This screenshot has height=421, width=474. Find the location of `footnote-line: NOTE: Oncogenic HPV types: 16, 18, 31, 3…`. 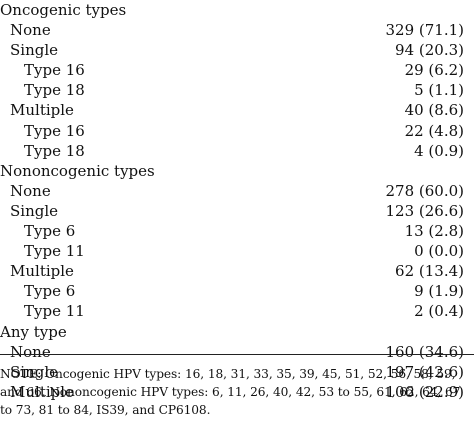

footnote-line: NOTE: Oncogenic HPV types: 16, 18, 31, 3… is located at coordinates (228, 374).